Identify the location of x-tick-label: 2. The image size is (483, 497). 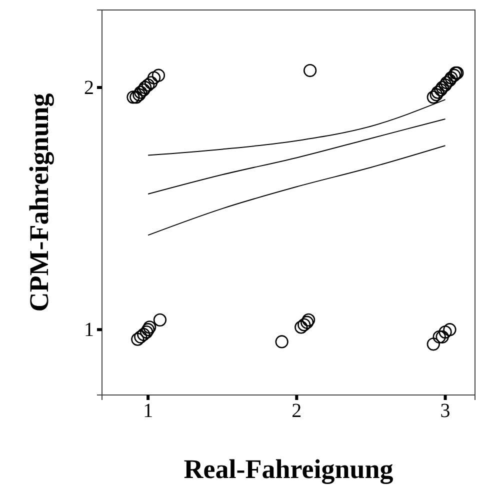
(297, 411).